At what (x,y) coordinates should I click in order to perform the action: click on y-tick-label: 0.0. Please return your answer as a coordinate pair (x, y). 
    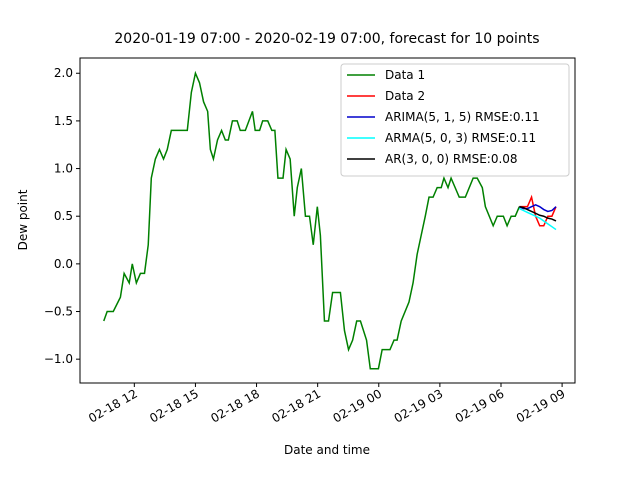
    Looking at the image, I should click on (63, 264).